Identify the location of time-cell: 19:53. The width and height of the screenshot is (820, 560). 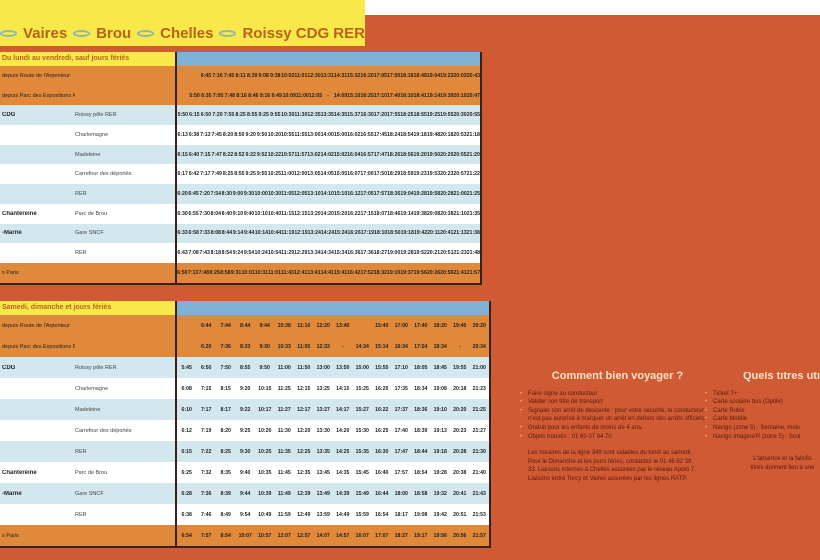
(433, 174).